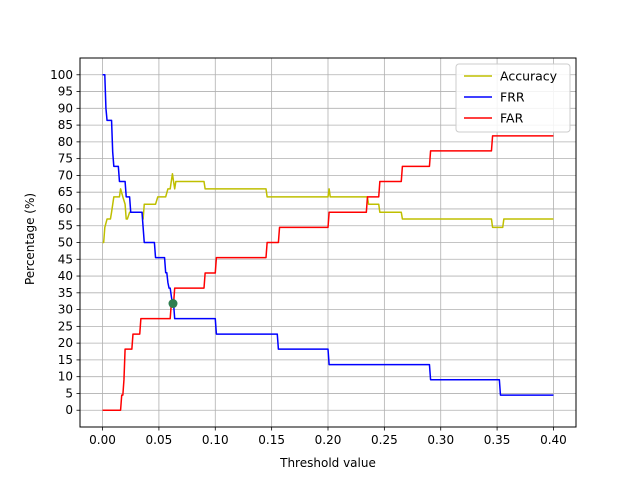 The height and width of the screenshot is (480, 640). Describe the element at coordinates (65, 142) in the screenshot. I see `y-tick-label: 80` at that location.